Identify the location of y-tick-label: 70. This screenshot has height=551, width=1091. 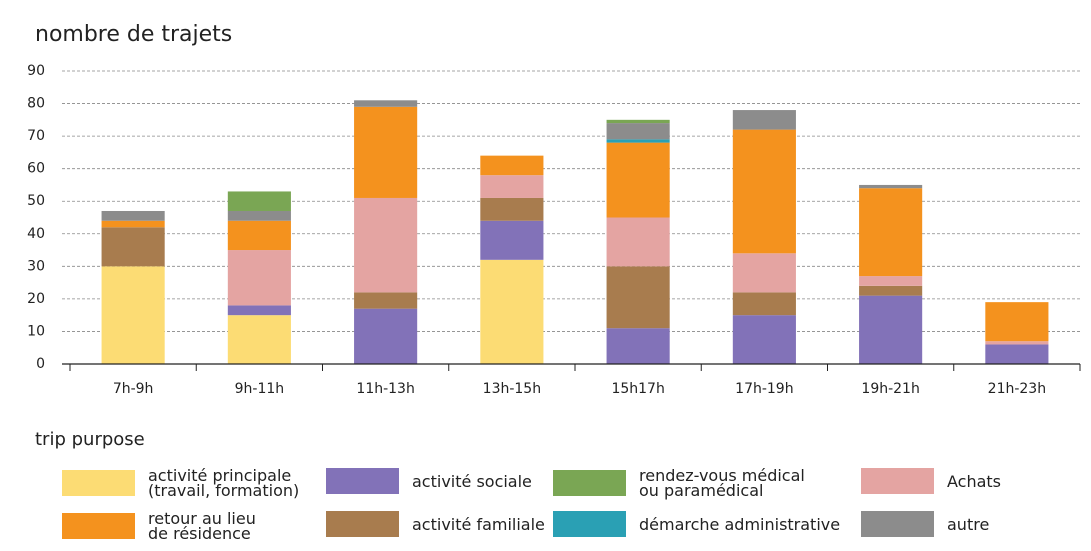
(36, 136).